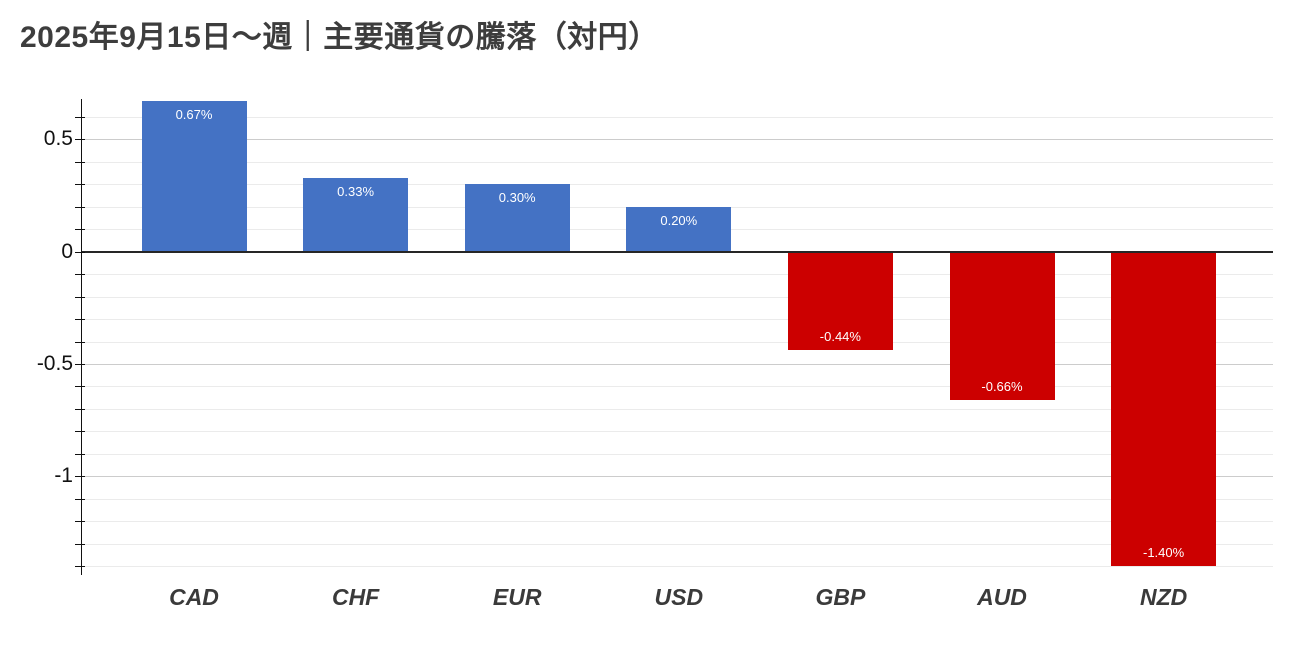 Image resolution: width=1305 pixels, height=646 pixels. Describe the element at coordinates (194, 115) in the screenshot. I see `bar-value-label: 0.67%` at that location.